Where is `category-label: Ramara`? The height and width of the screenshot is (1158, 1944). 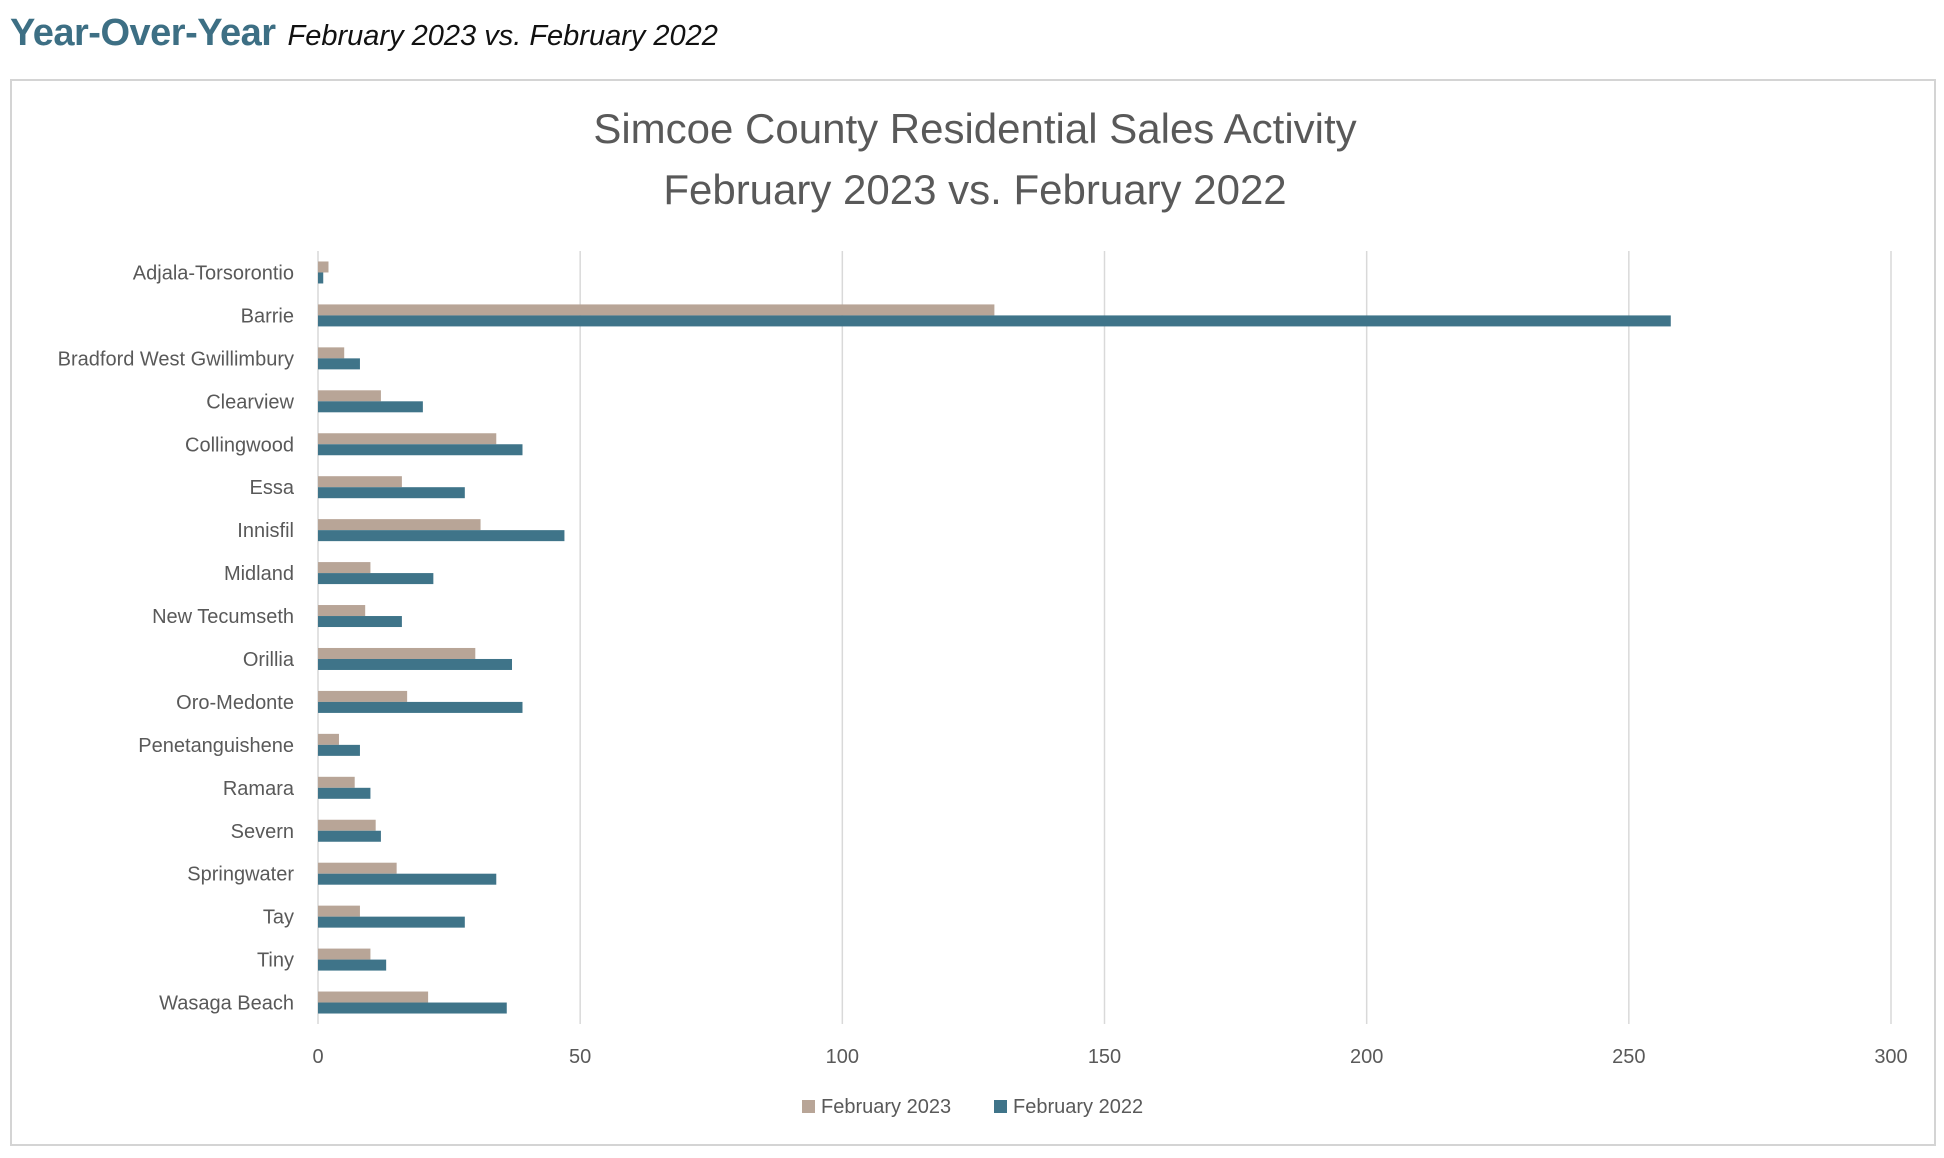
category-label: Ramara is located at coordinates (259, 789).